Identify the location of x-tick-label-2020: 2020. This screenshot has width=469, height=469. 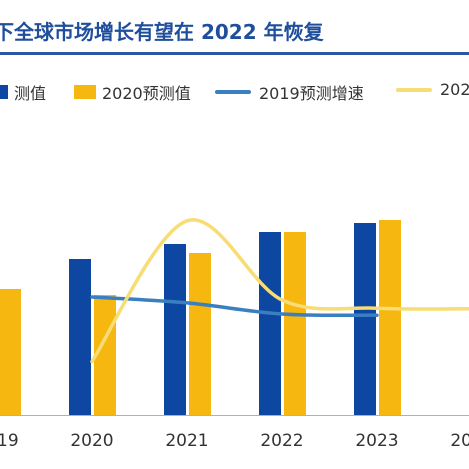
(91, 441).